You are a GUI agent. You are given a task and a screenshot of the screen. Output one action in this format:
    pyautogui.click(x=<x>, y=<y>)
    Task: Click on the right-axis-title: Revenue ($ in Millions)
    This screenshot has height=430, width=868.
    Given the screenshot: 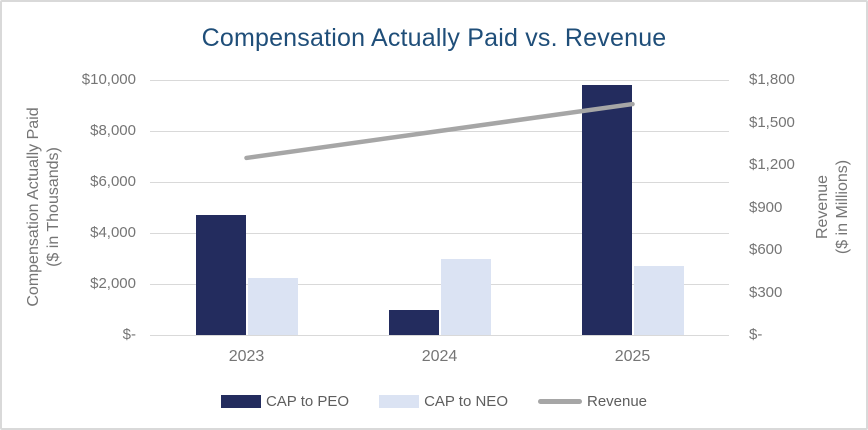 What is the action you would take?
    pyautogui.click(x=833, y=207)
    